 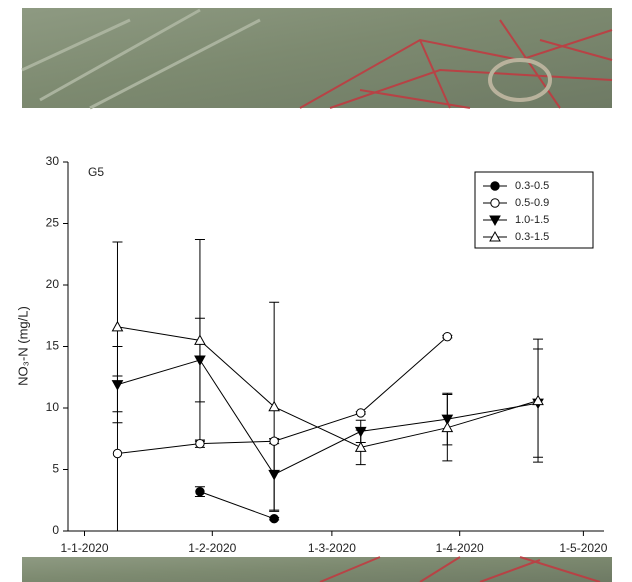 I want to click on x-tick-label: 1-4-2020, so click(x=460, y=548).